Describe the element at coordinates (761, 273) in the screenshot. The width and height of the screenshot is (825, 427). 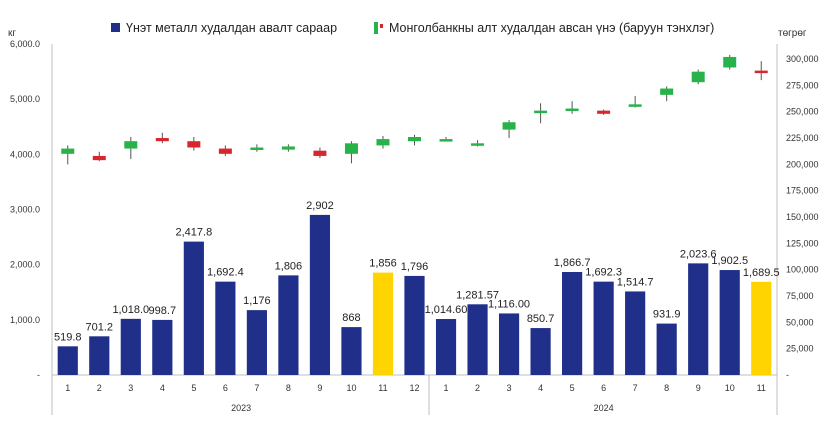
I see `bar-value-label: 1,689.5` at that location.